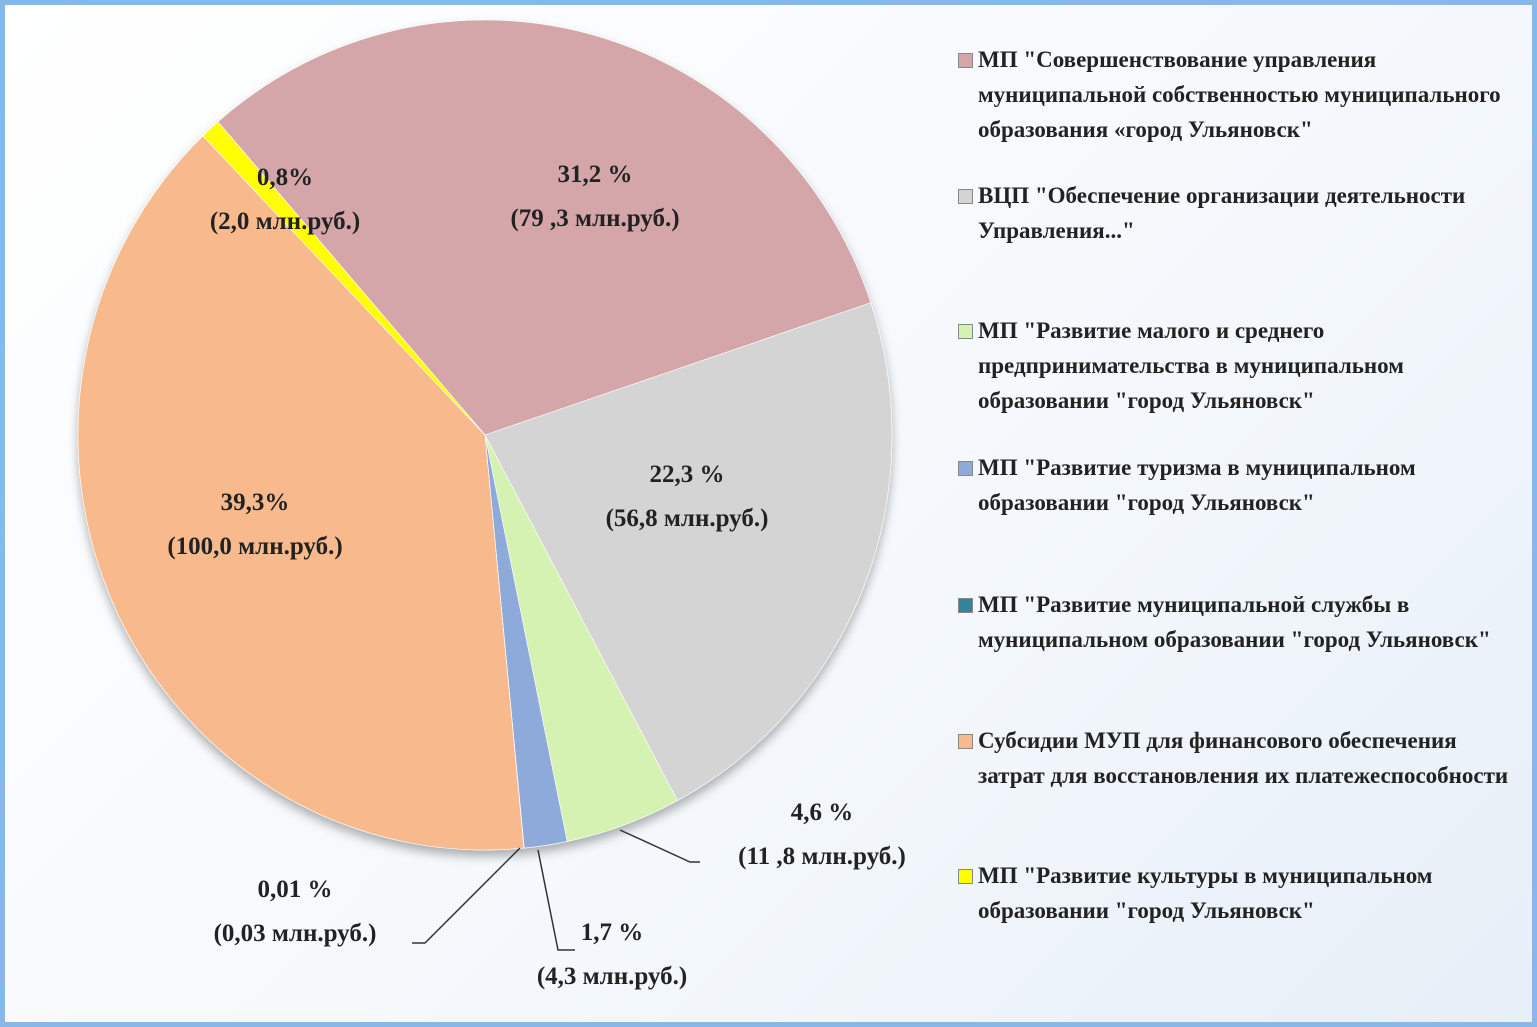 The width and height of the screenshot is (1537, 1027). Describe the element at coordinates (612, 976) in the screenshot. I see `data-label: (4,3 млн.руб.)` at that location.